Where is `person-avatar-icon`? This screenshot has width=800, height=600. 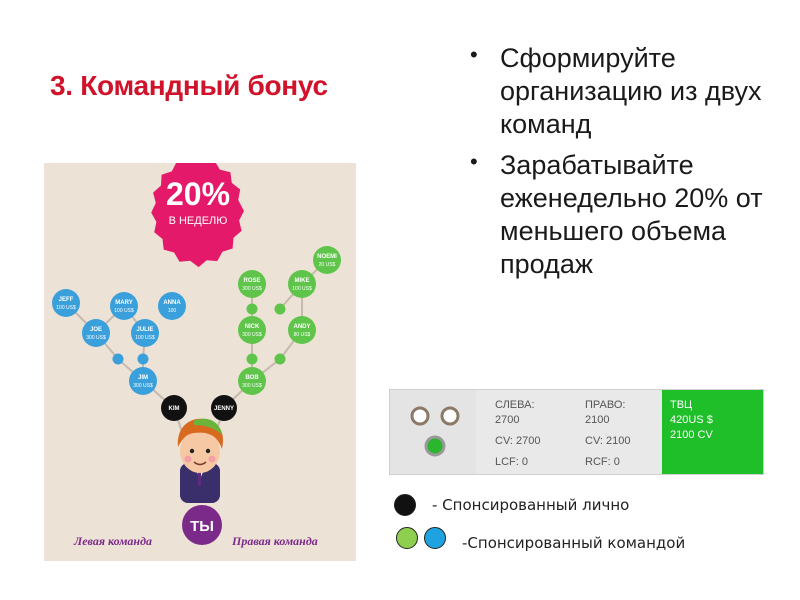
person-avatar-icon is located at coordinates (200, 460).